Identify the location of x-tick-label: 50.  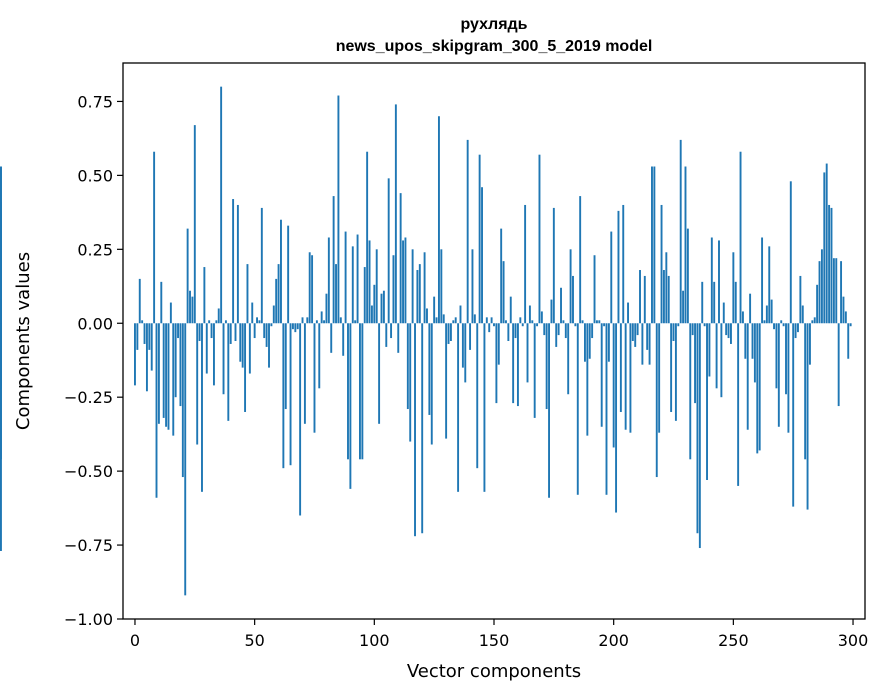
(254, 640).